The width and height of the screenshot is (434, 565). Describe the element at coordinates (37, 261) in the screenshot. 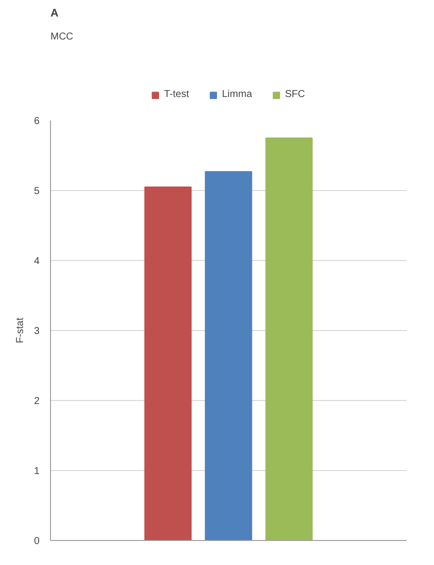

I see `y-tick-label: 4` at that location.